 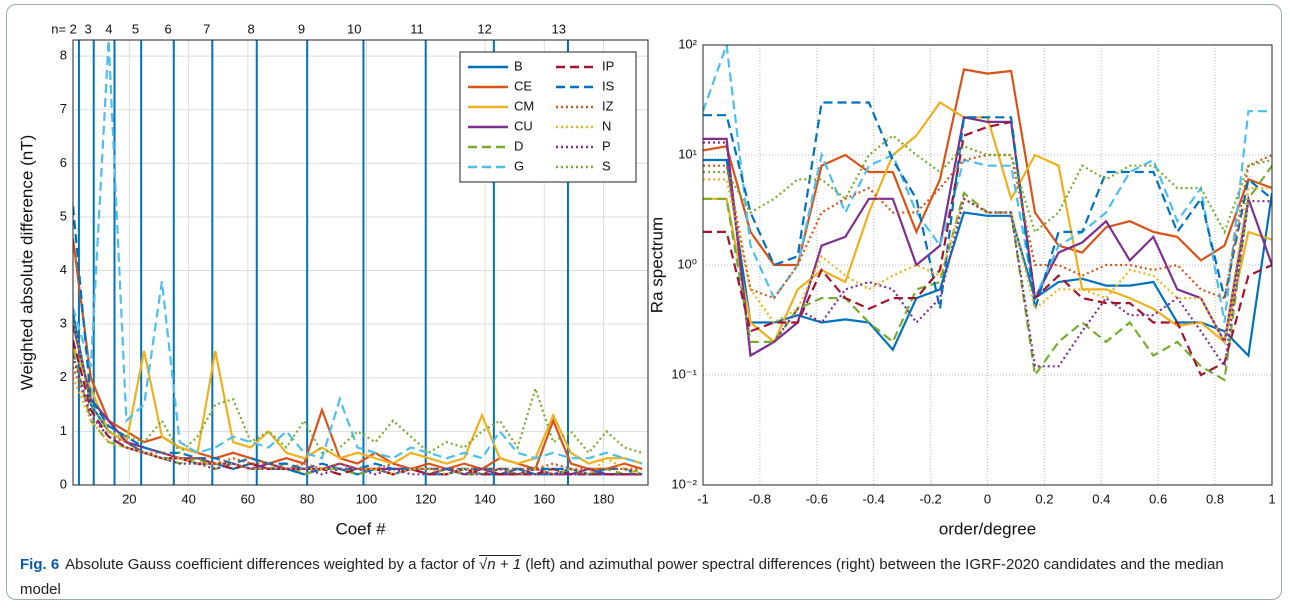 What do you see at coordinates (1101, 498) in the screenshot?
I see `x-tick-label: 0.4` at bounding box center [1101, 498].